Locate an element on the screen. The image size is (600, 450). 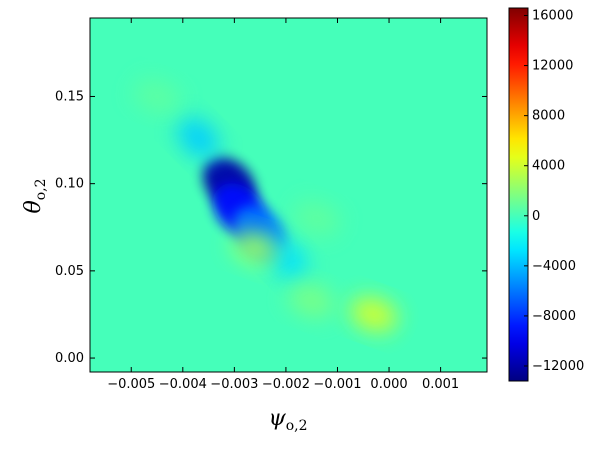
heatmap-trough is located at coordinates (198, 138).